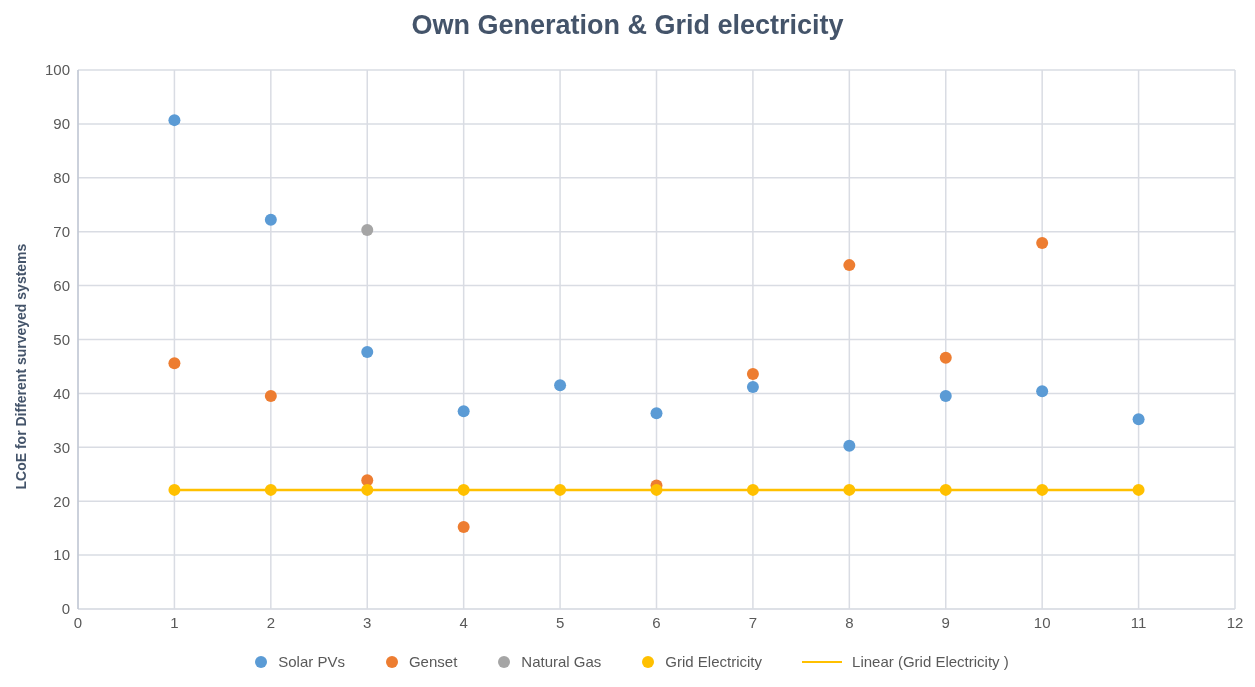  Describe the element at coordinates (20, 366) in the screenshot. I see `y-axis-title: LCoE for Different surveyed systems` at that location.